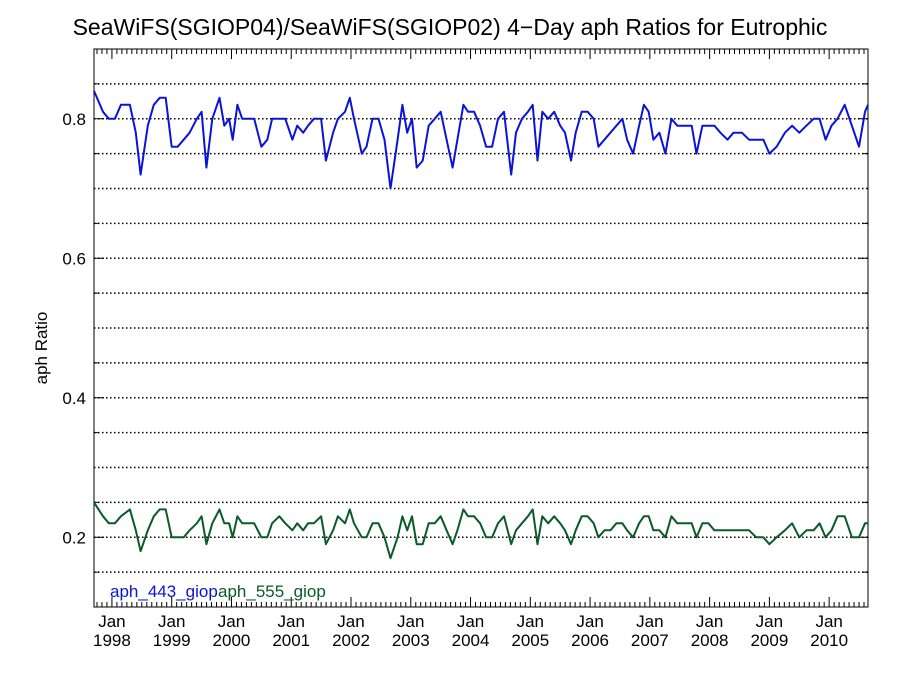  I want to click on y-tick-label: 0.8, so click(74, 119).